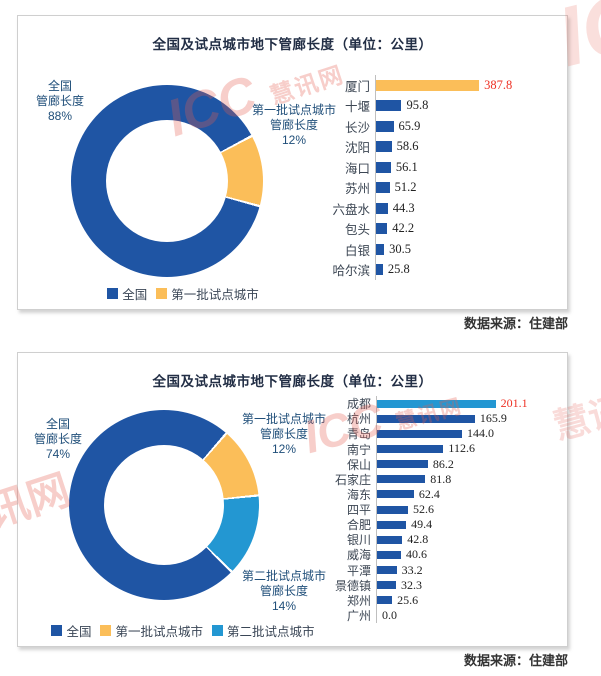 This screenshot has height=676, width=601. I want to click on bar-row: 保山 86.2, so click(447, 464).